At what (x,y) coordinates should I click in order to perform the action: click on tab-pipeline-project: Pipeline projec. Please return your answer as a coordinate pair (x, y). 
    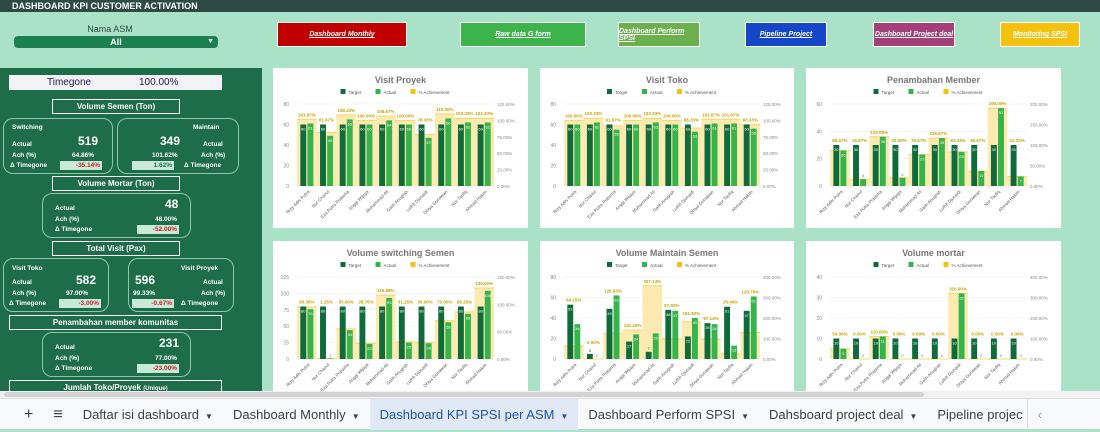
    Looking at the image, I should click on (976, 414).